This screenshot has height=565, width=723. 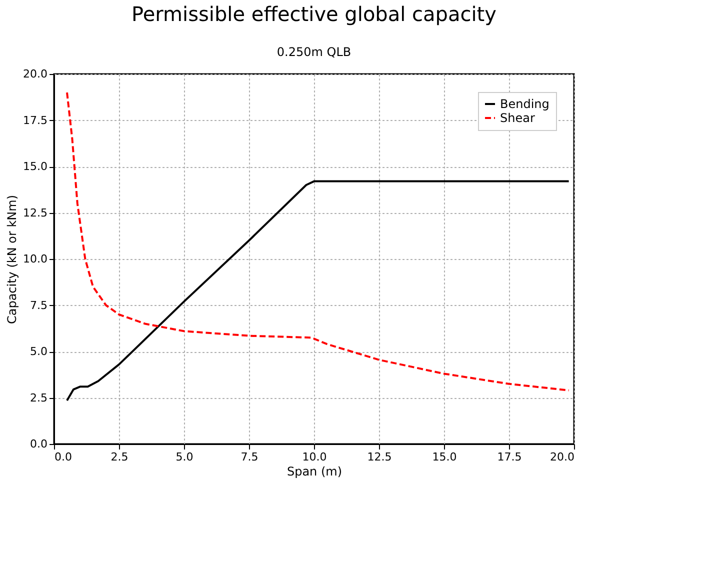 I want to click on chart-title: Permissible effective global capacity, so click(x=314, y=14).